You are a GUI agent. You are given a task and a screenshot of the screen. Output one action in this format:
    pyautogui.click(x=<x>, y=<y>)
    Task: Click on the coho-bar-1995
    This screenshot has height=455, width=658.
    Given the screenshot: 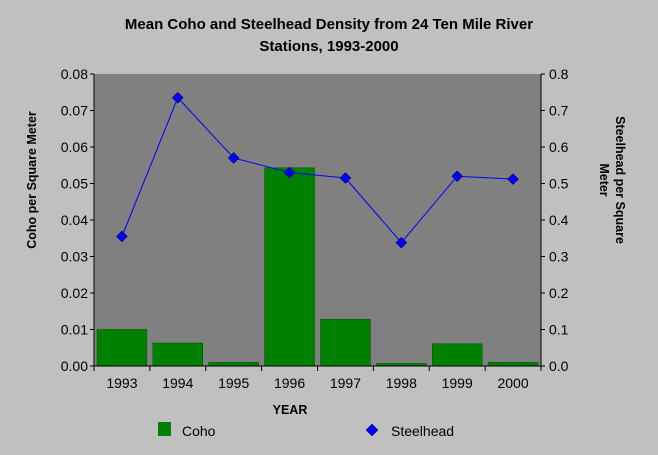 What is the action you would take?
    pyautogui.click(x=233, y=364)
    